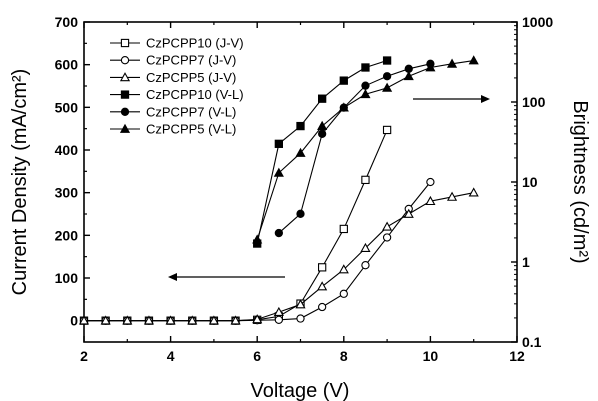 The height and width of the screenshot is (401, 598). Describe the element at coordinates (257, 356) in the screenshot. I see `x-tick-label: 6` at that location.